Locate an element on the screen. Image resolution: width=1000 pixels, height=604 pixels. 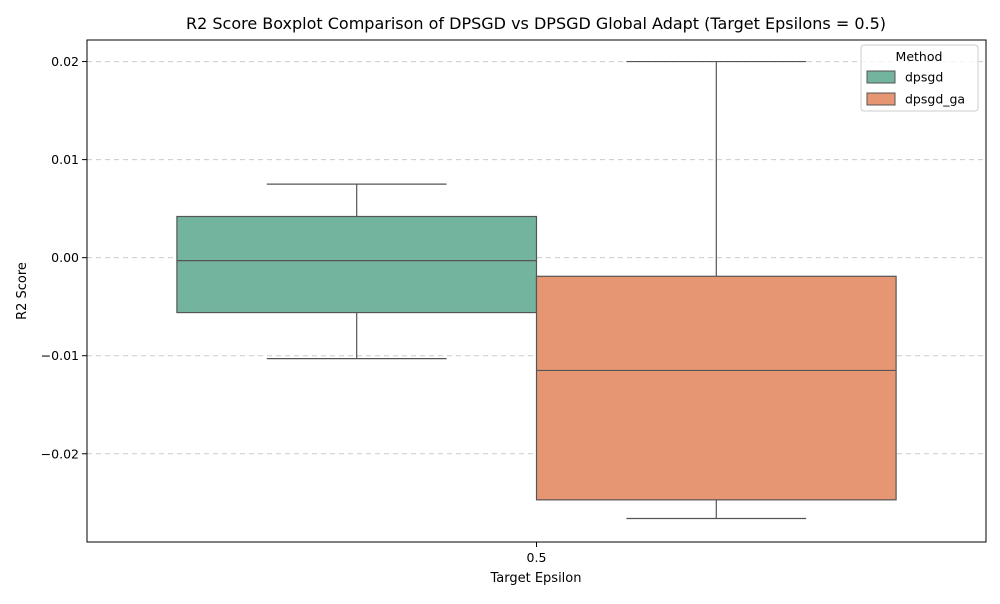
legend-label-dpsgd: dpsgd is located at coordinates (924, 77).